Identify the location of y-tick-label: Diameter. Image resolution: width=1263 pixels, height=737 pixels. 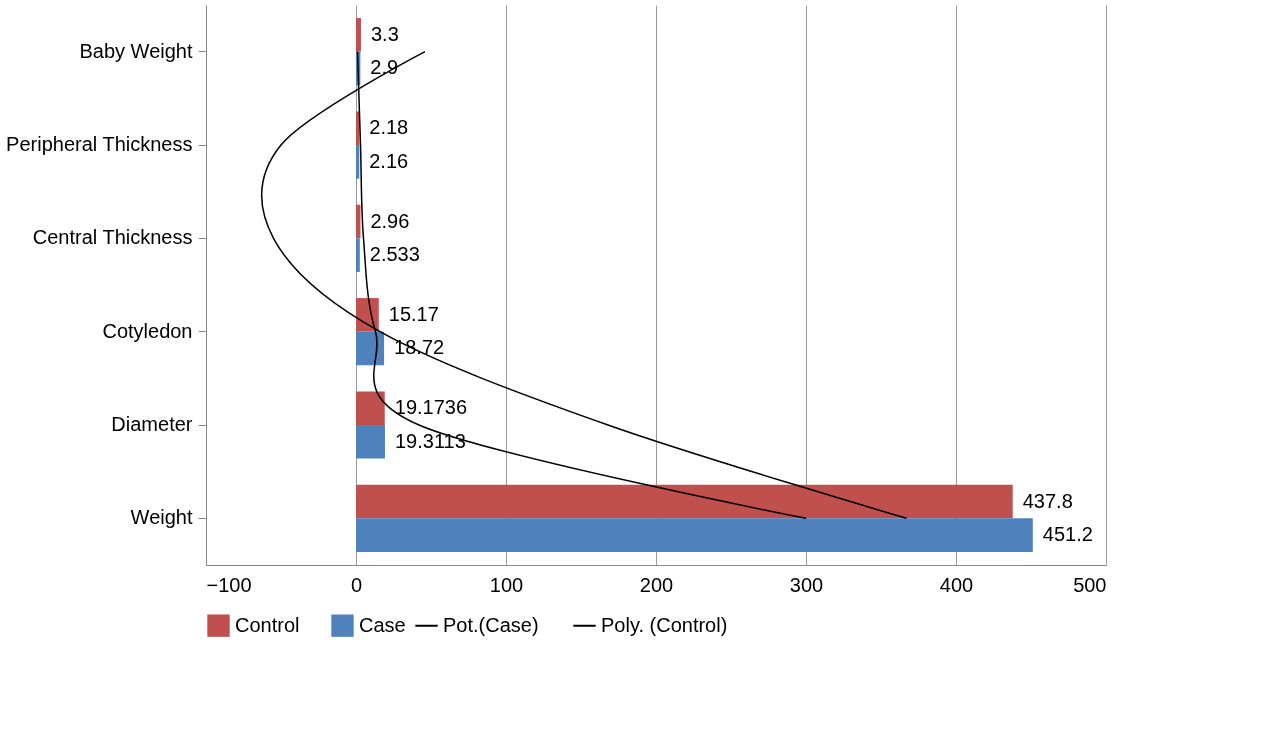
(152, 424).